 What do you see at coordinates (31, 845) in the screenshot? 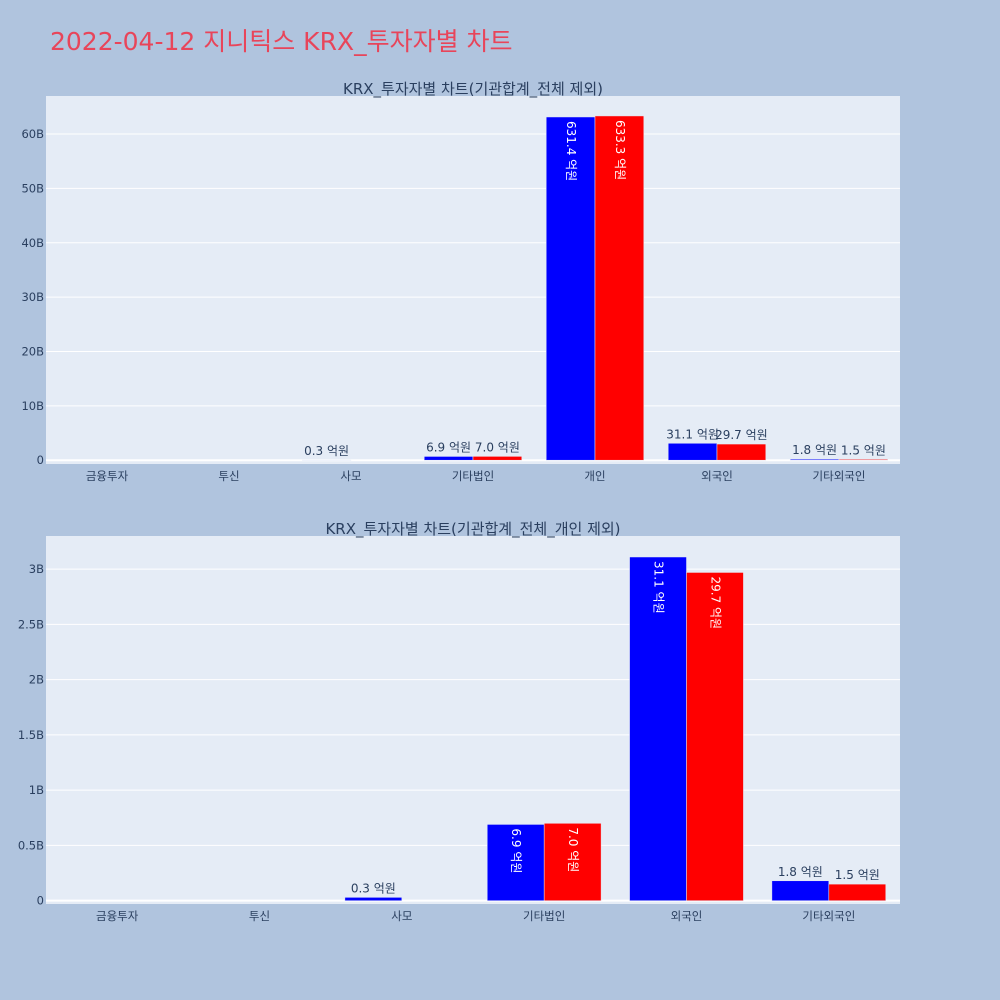
I see `y-tick-label: 0.5B` at bounding box center [31, 845].